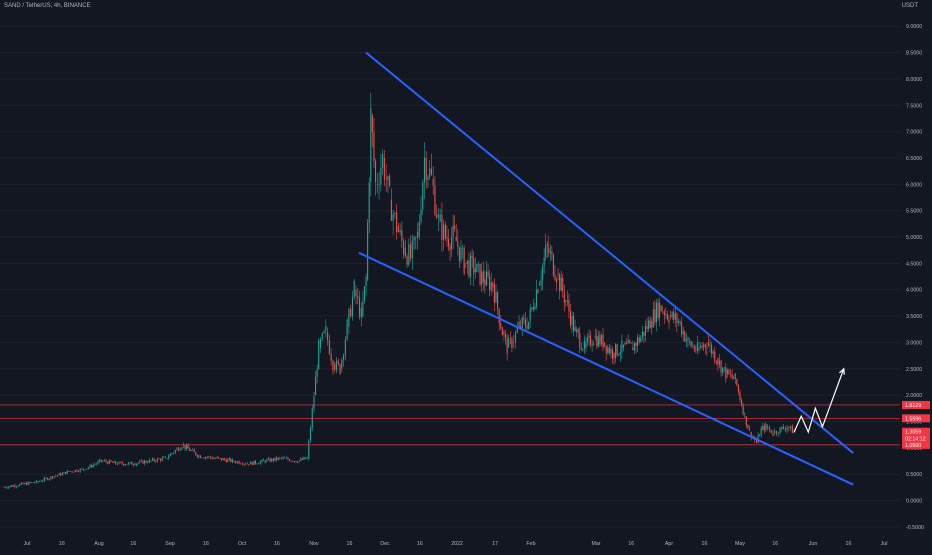  What do you see at coordinates (914, 502) in the screenshot?
I see `y-tick-label: 0.0000` at bounding box center [914, 502].